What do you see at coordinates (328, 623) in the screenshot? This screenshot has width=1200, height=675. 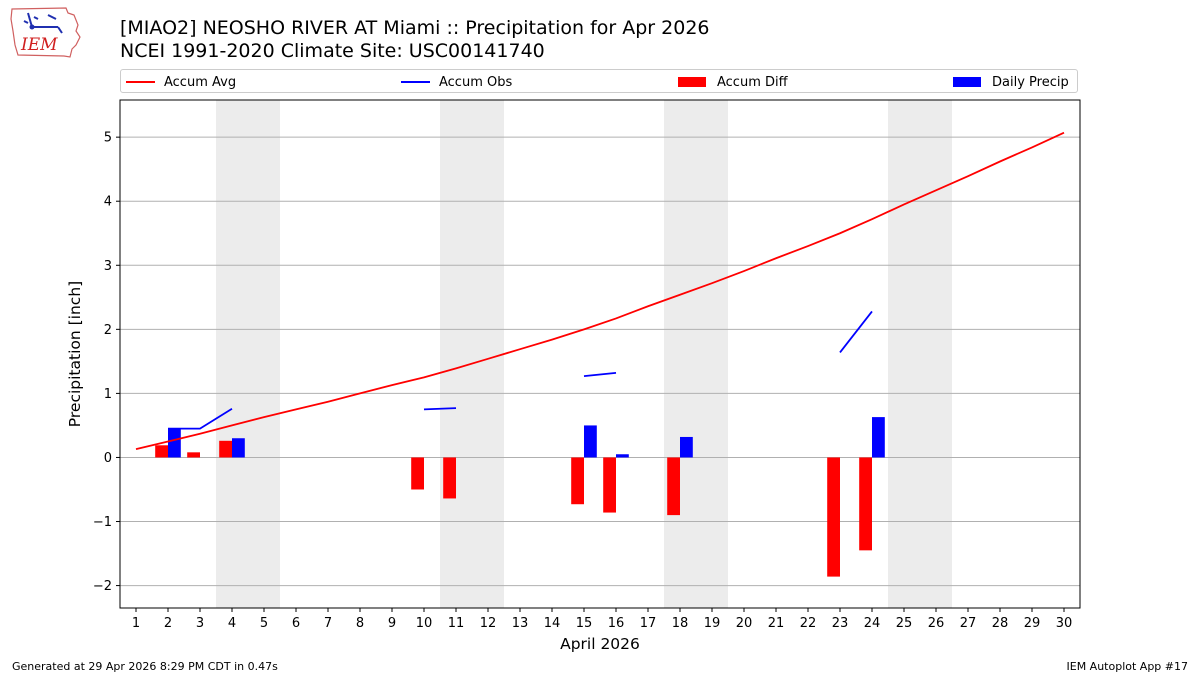 I see `x-tick-label: 7` at bounding box center [328, 623].